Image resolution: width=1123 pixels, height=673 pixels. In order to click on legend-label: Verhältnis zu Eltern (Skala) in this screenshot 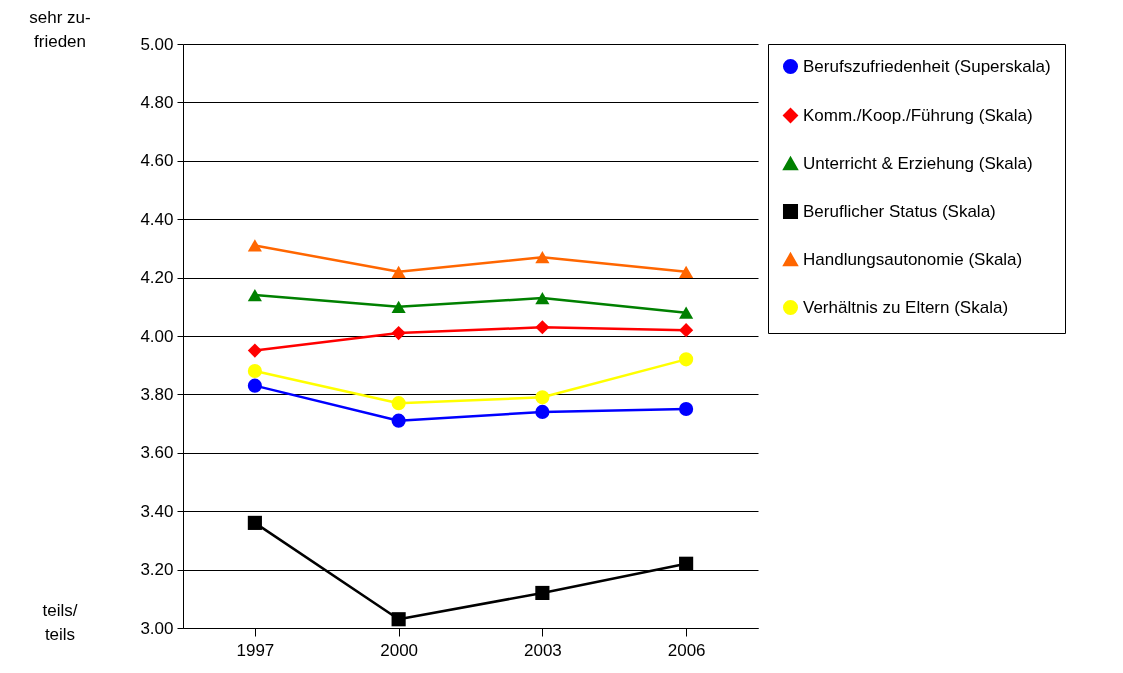, I will do `click(906, 307)`.